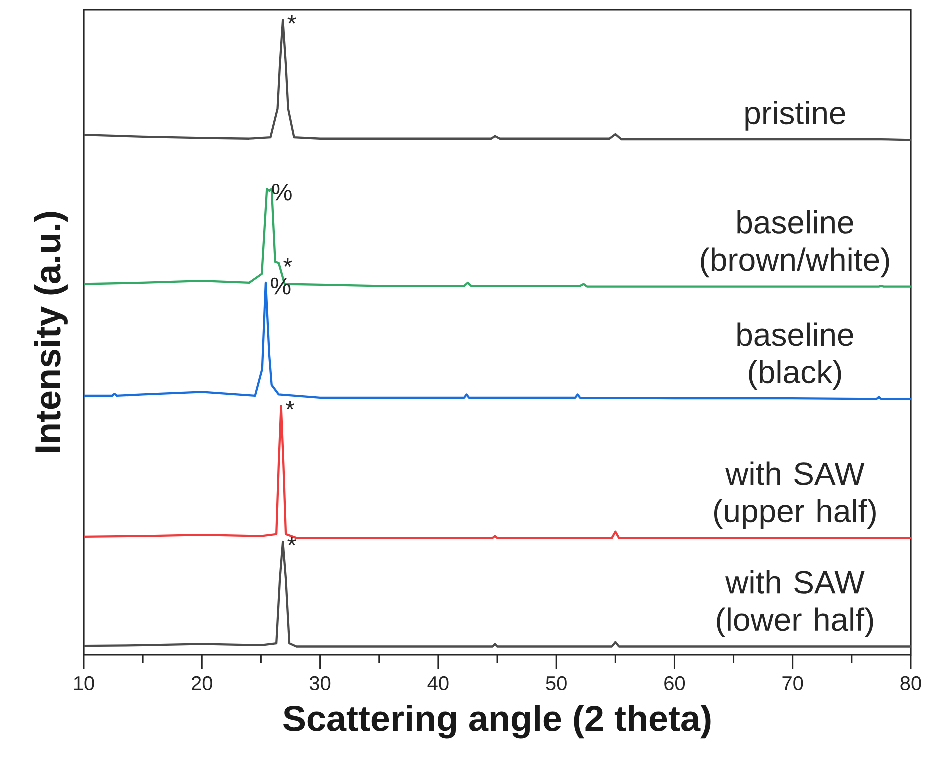  What do you see at coordinates (202, 683) in the screenshot?
I see `x-tick-label: 20` at bounding box center [202, 683].